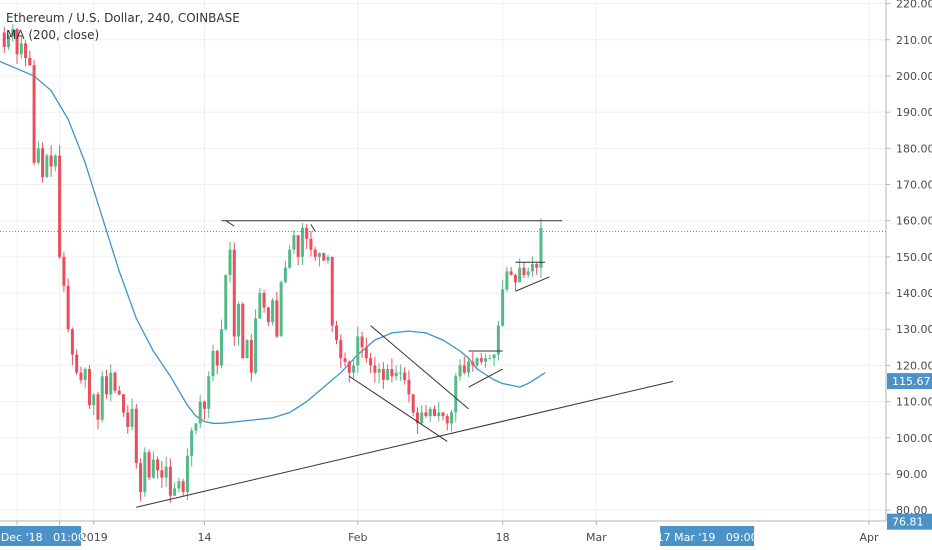 This screenshot has height=550, width=932. What do you see at coordinates (911, 381) in the screenshot?
I see `price-label: 115.67` at bounding box center [911, 381].